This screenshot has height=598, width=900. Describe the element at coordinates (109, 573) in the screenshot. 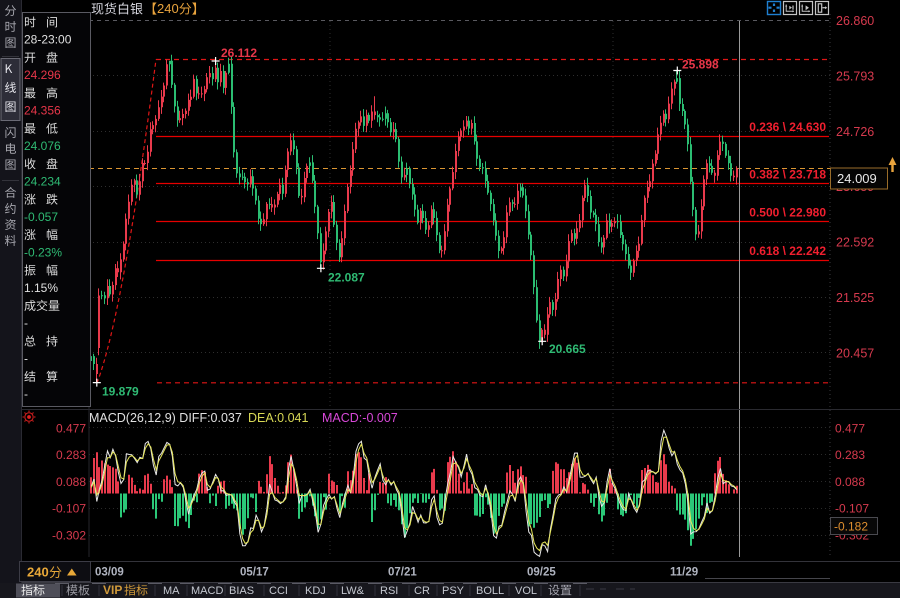

I see `svg-text: 03/09` at that location.